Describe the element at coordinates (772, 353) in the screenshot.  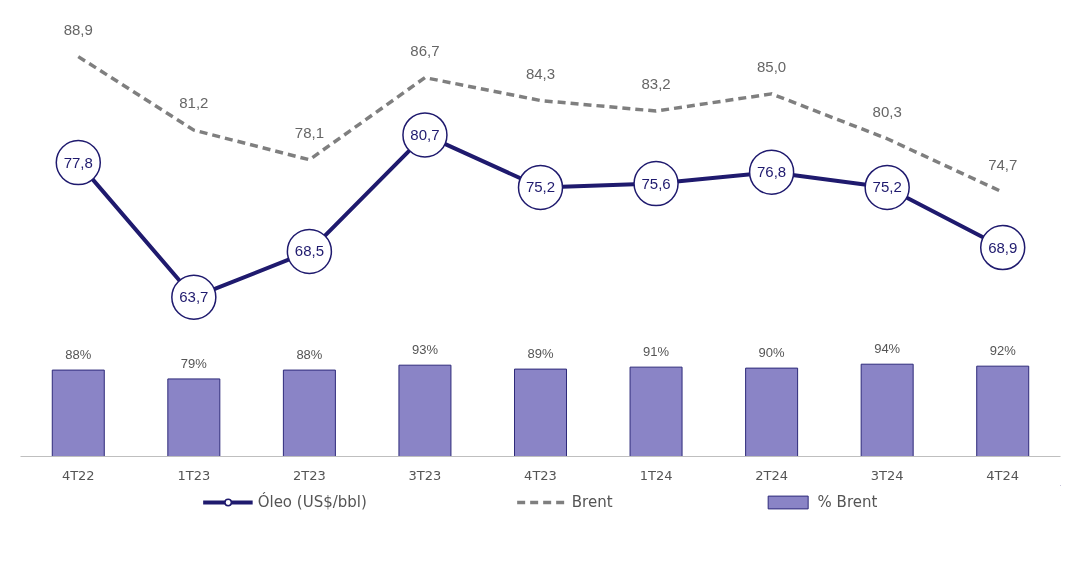
I see `data-label: 90%` at that location.